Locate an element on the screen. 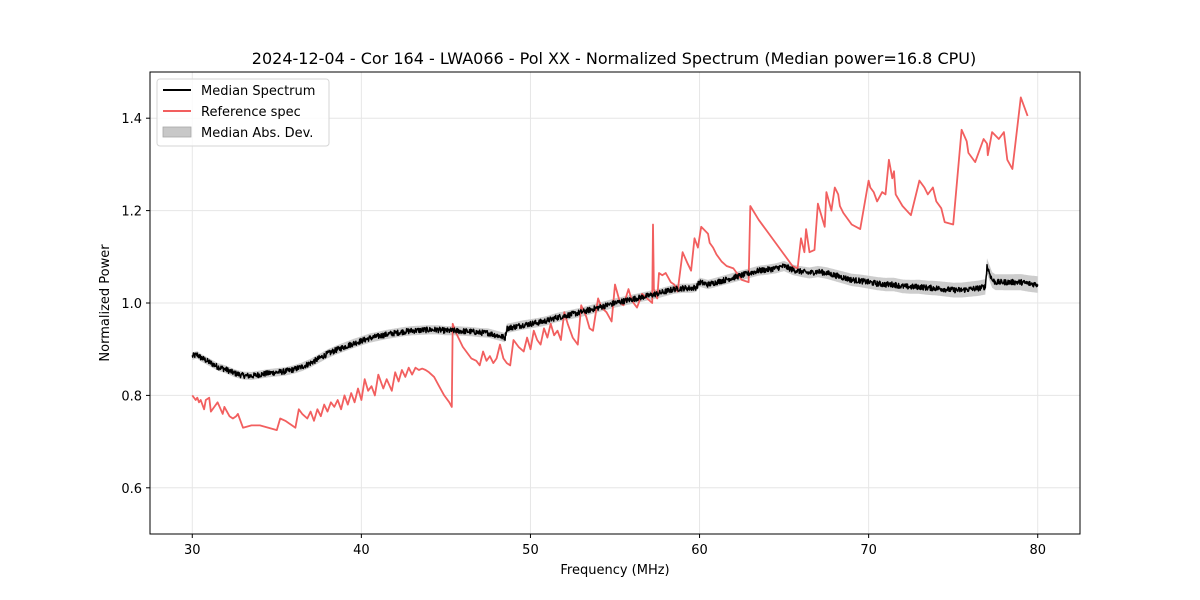  y-tick-label: 1.2 is located at coordinates (131, 212).